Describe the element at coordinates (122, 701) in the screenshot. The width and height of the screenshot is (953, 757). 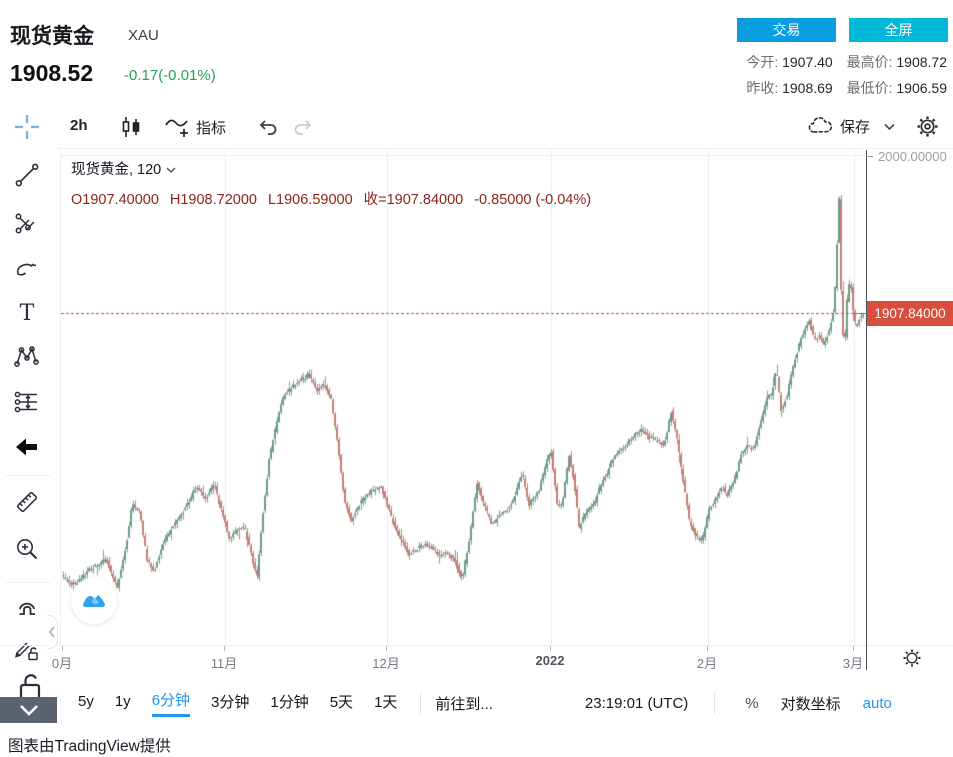
I see `range-1y: 1y` at that location.